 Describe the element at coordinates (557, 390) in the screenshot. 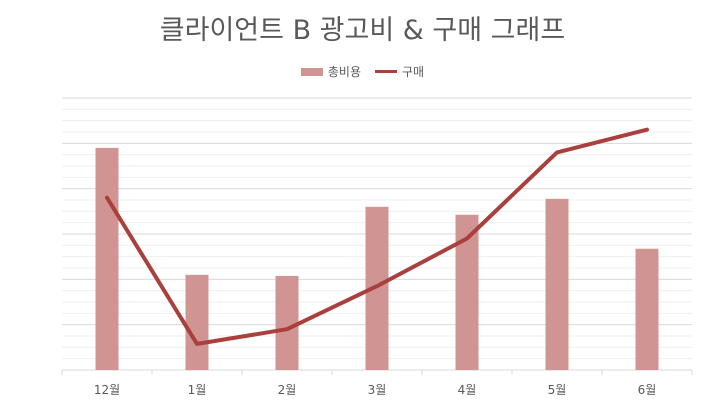

I see `x-tick-label: 5월` at that location.